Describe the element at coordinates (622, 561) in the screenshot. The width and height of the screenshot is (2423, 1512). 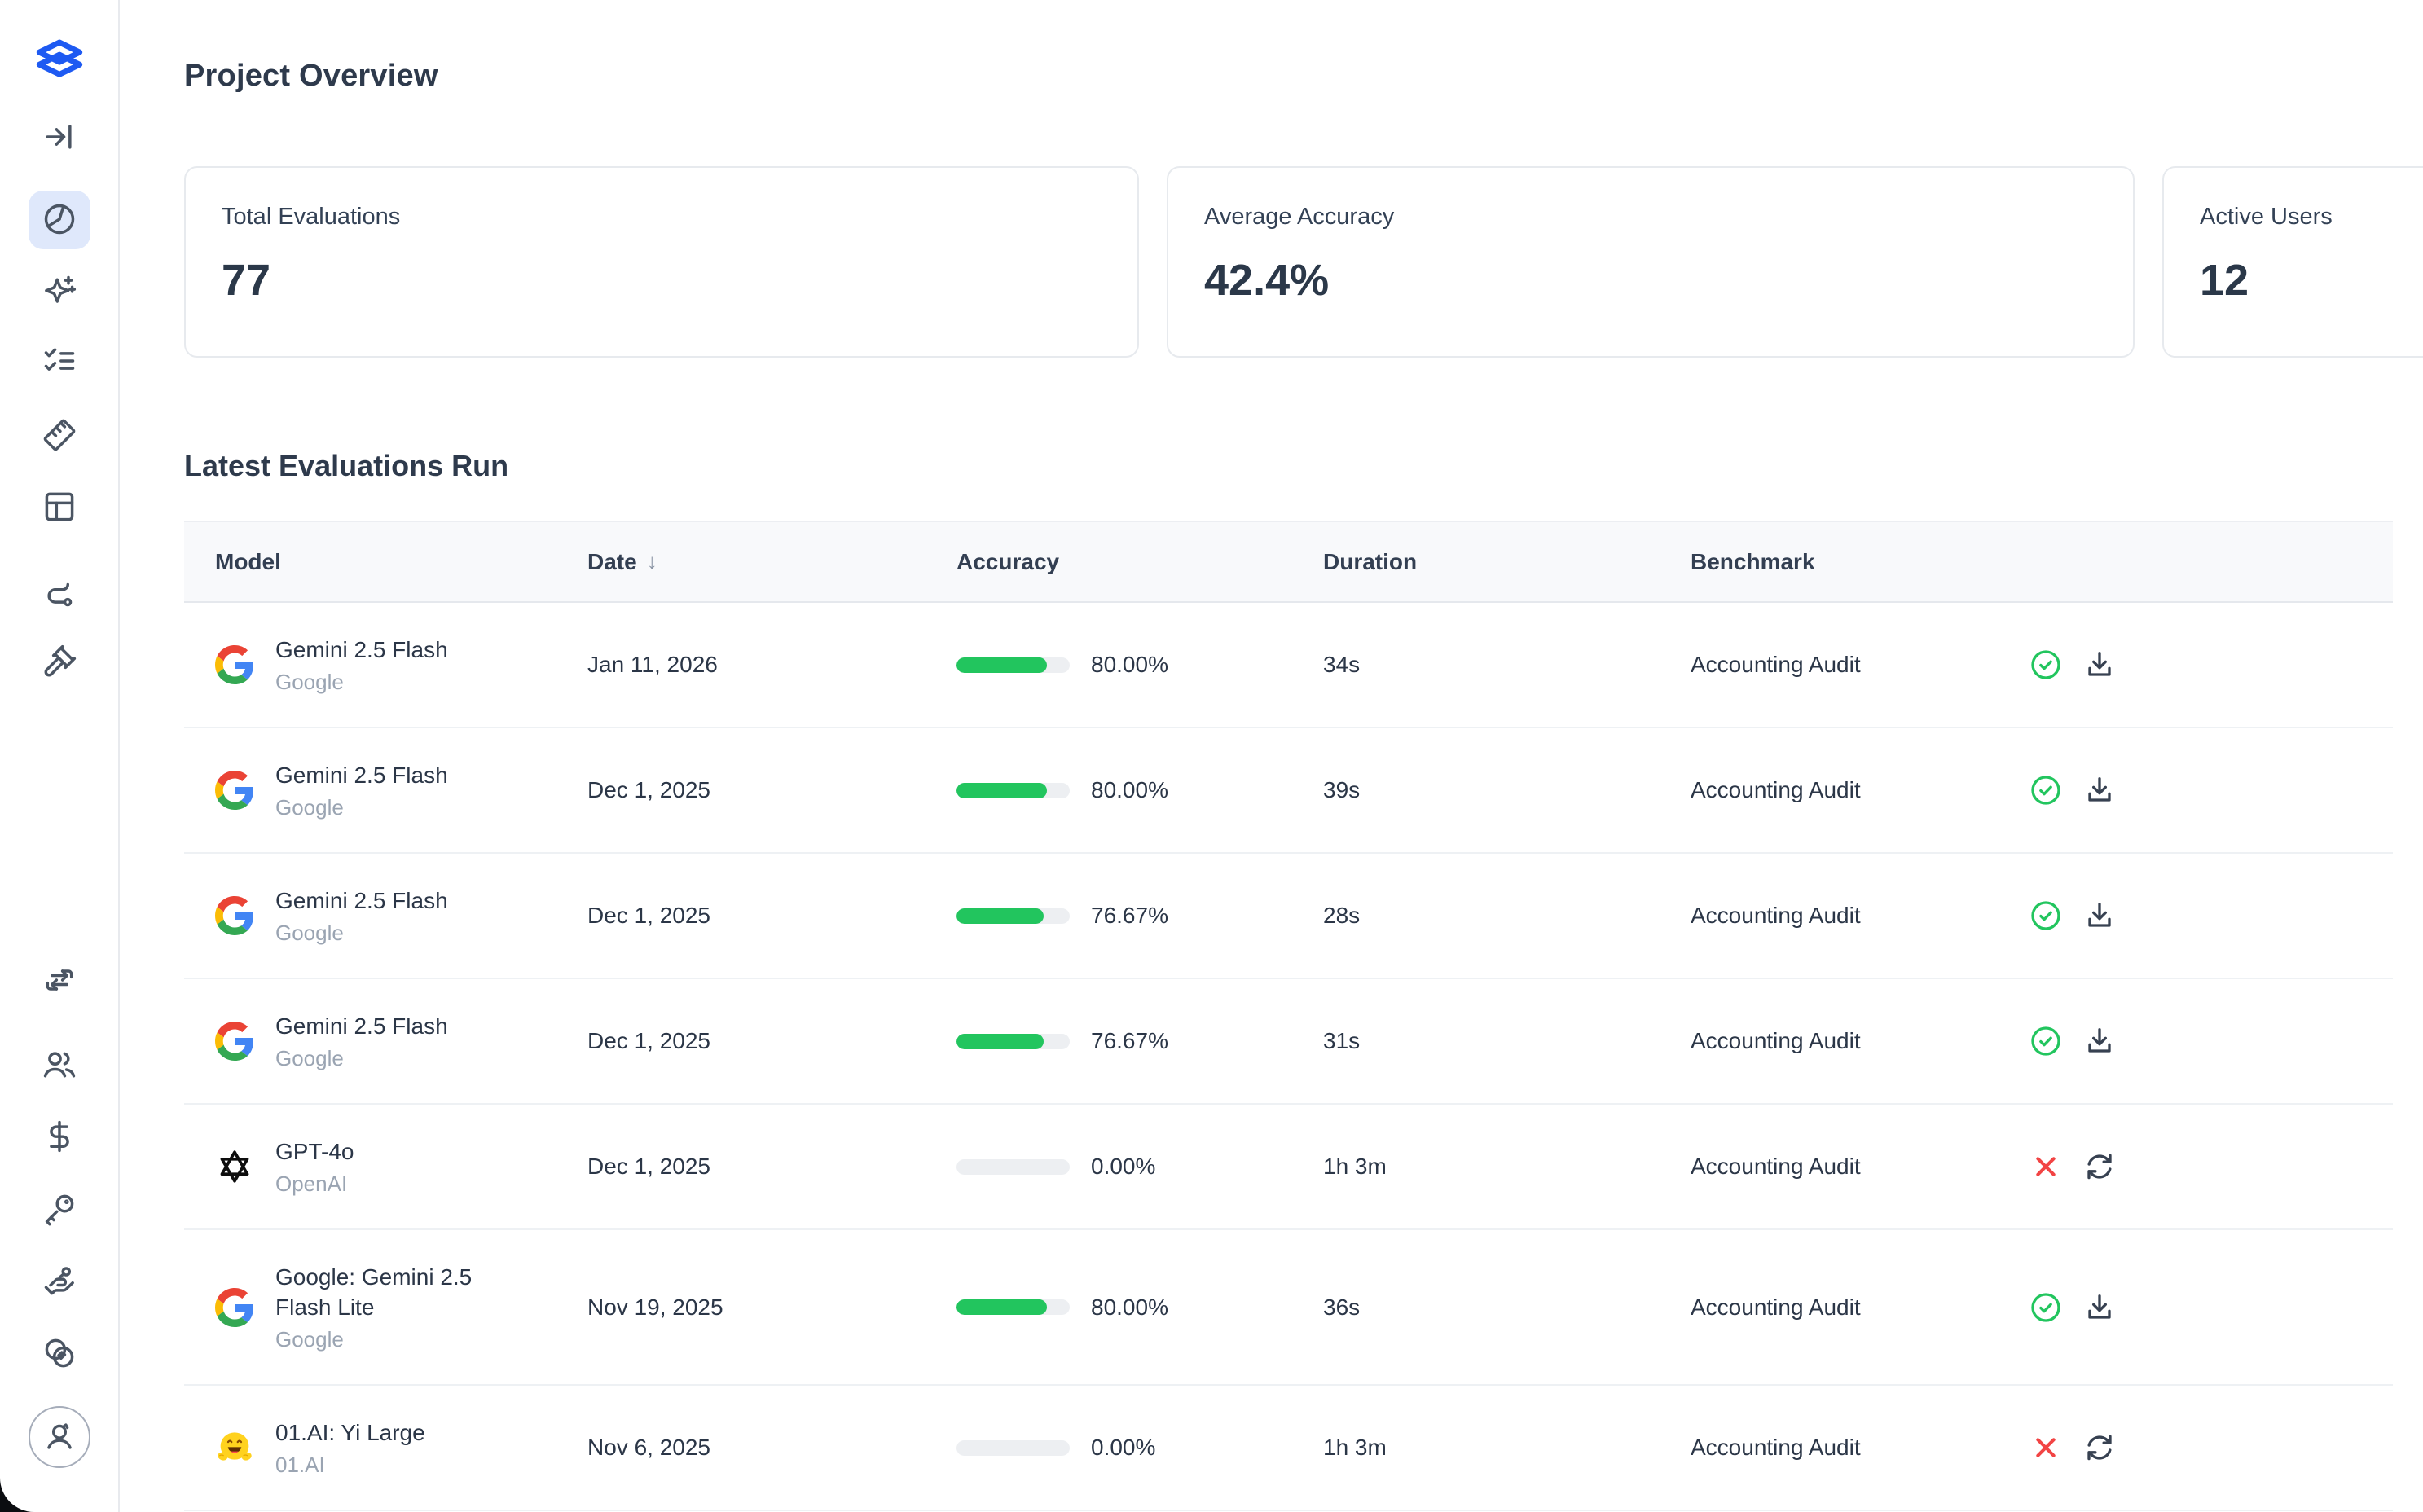
I see `column-header-date: Date ↓` at that location.